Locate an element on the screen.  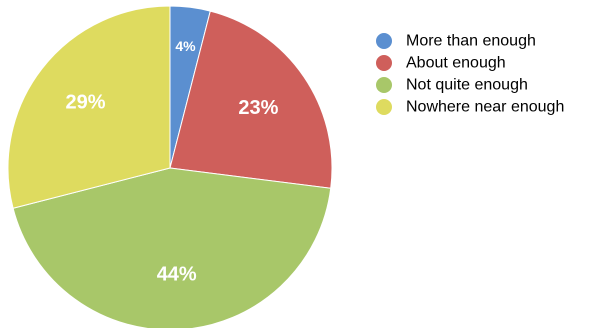
legend-swatch-more-than-enough is located at coordinates (384, 41).